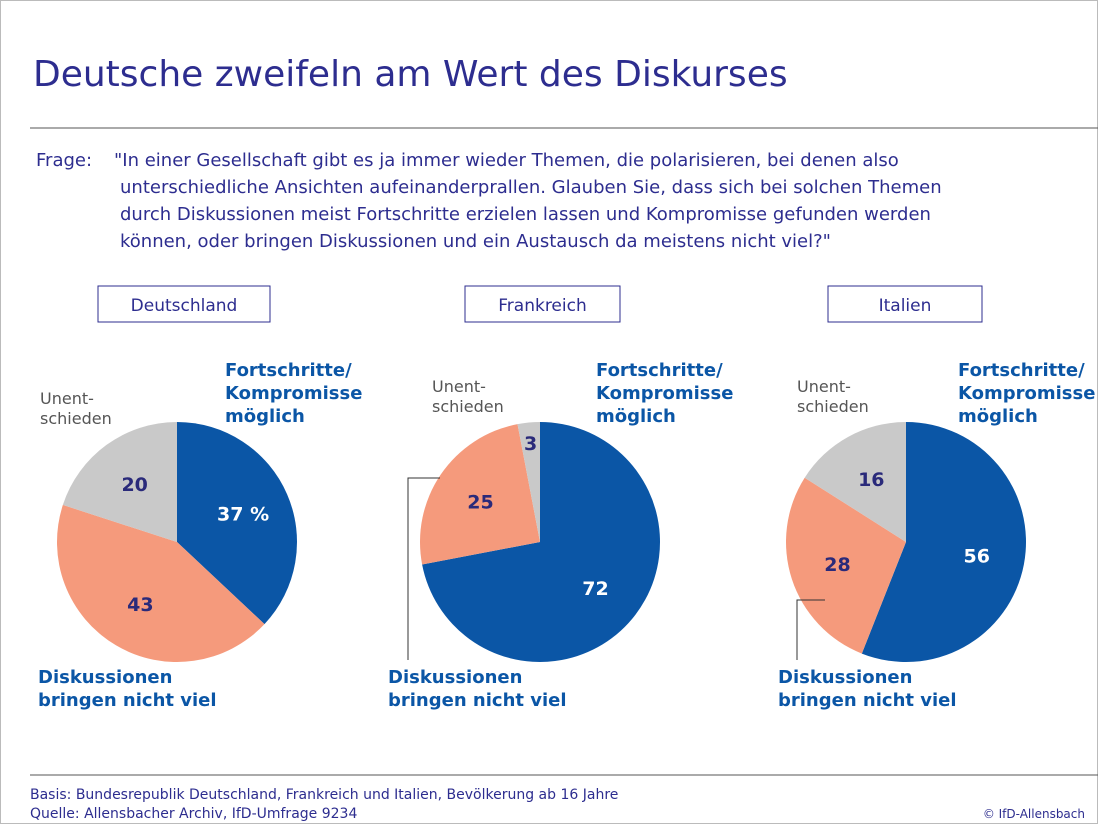 The image size is (1098, 824). Describe the element at coordinates (243, 514) in the screenshot. I see `value-label: 37 %` at that location.